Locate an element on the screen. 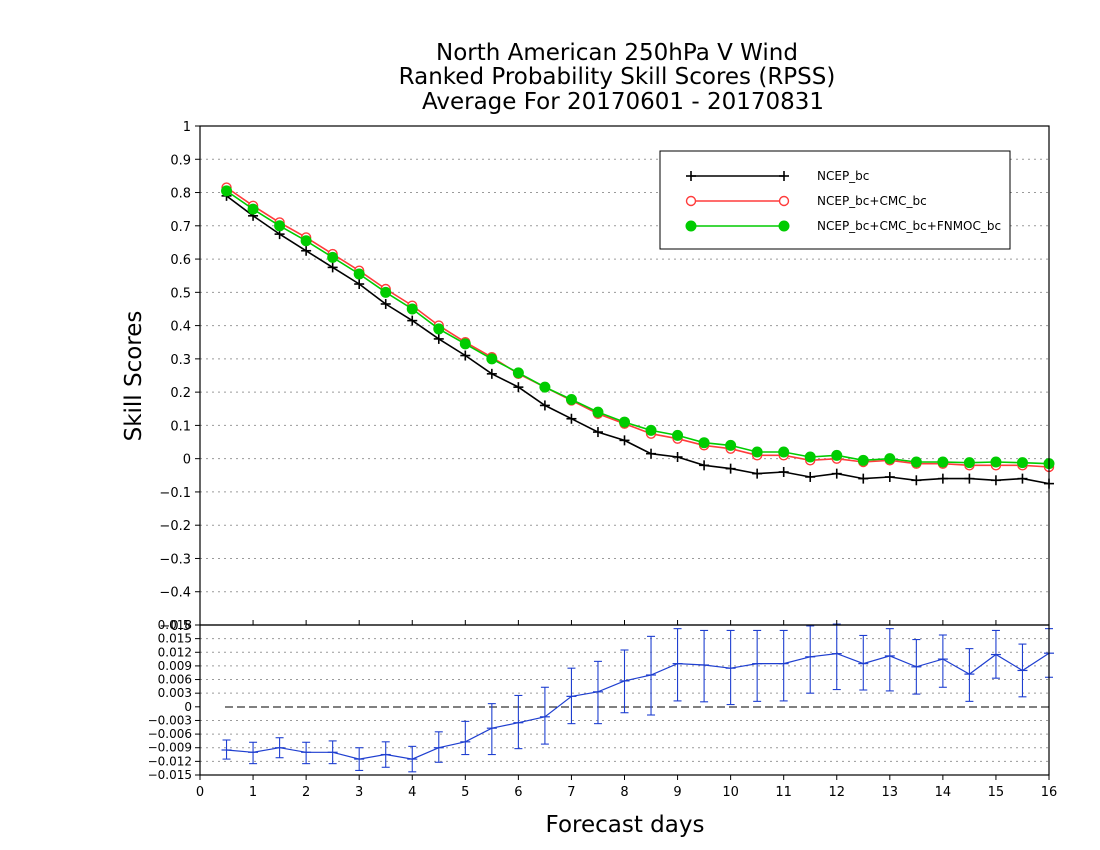  top-y-tick-label: 0.5 is located at coordinates (180, 293).